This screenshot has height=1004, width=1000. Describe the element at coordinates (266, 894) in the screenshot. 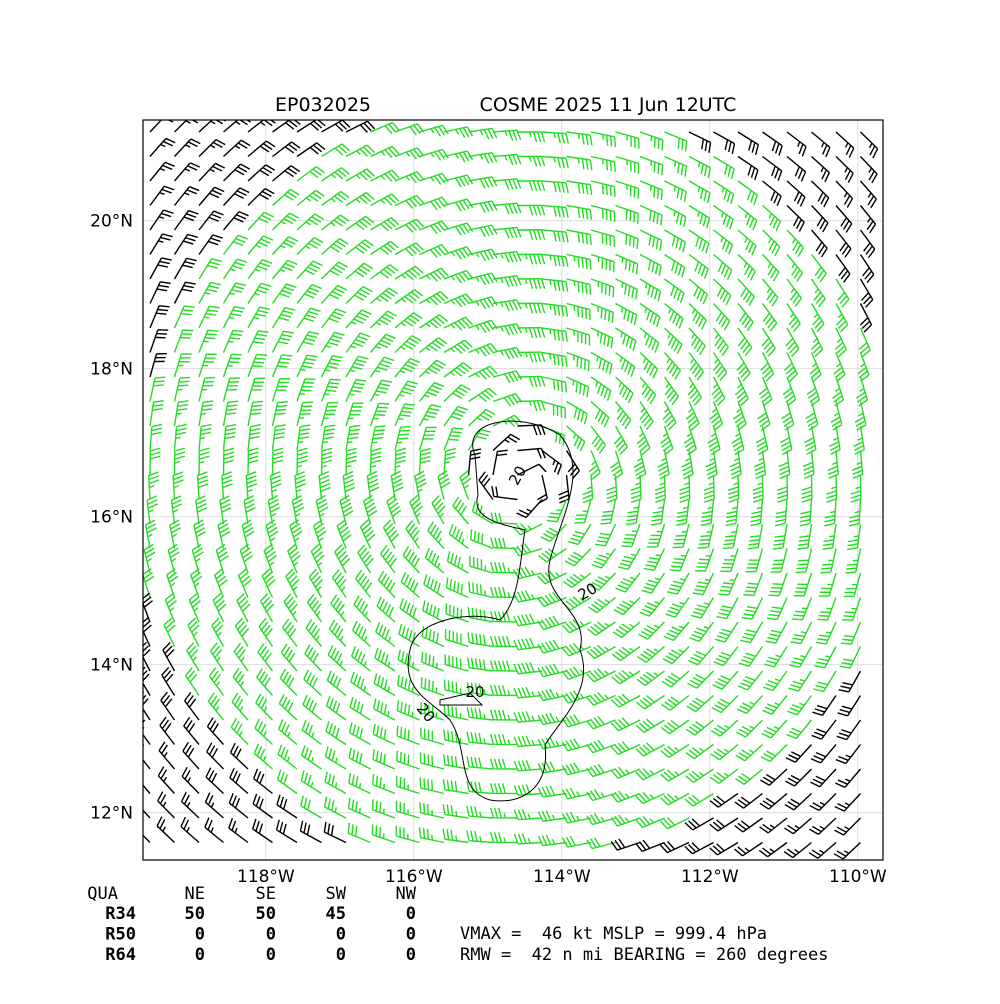

I see `table-header: SE` at that location.